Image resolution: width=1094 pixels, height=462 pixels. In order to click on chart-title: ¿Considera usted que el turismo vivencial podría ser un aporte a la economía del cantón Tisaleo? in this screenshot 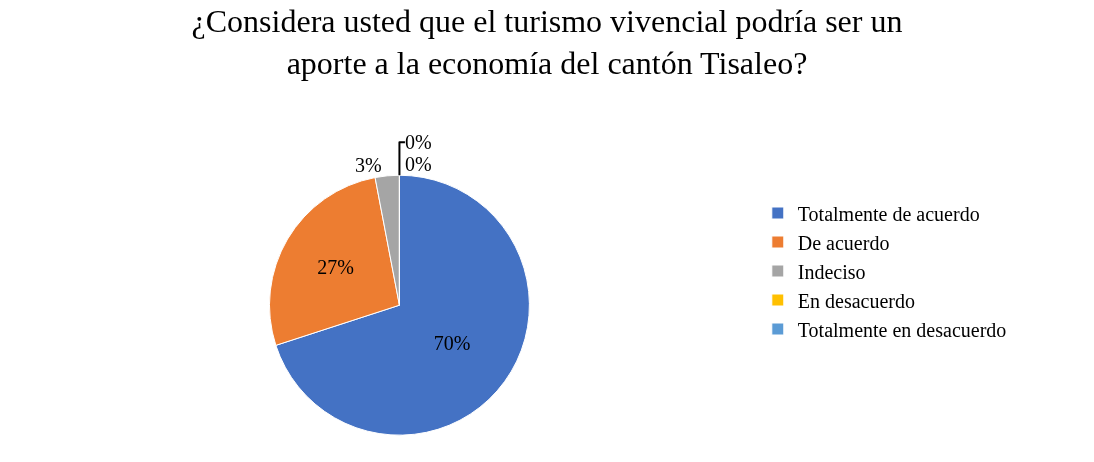, I will do `click(547, 42)`.